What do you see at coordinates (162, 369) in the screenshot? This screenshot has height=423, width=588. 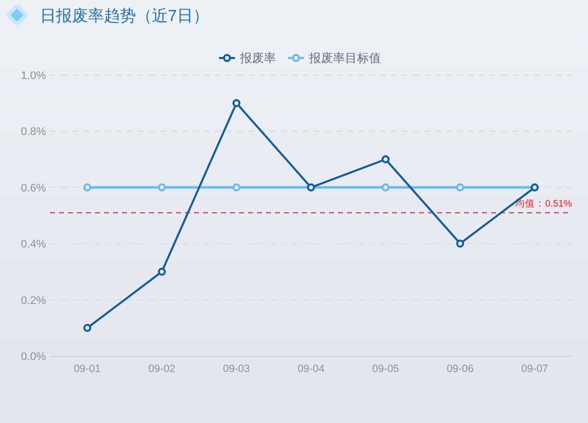 I see `x-tick-label: 09-02` at bounding box center [162, 369].